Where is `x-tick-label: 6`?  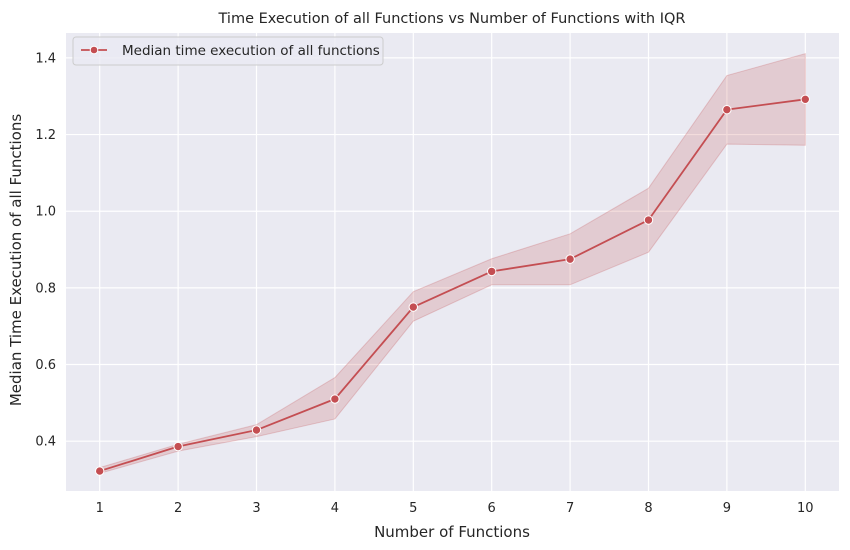 x-tick-label: 6 is located at coordinates (492, 508).